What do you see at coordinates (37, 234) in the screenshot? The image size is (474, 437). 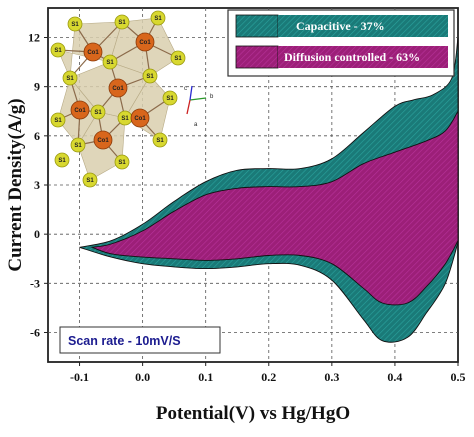 I see `y-tick-label: 0` at bounding box center [37, 234].